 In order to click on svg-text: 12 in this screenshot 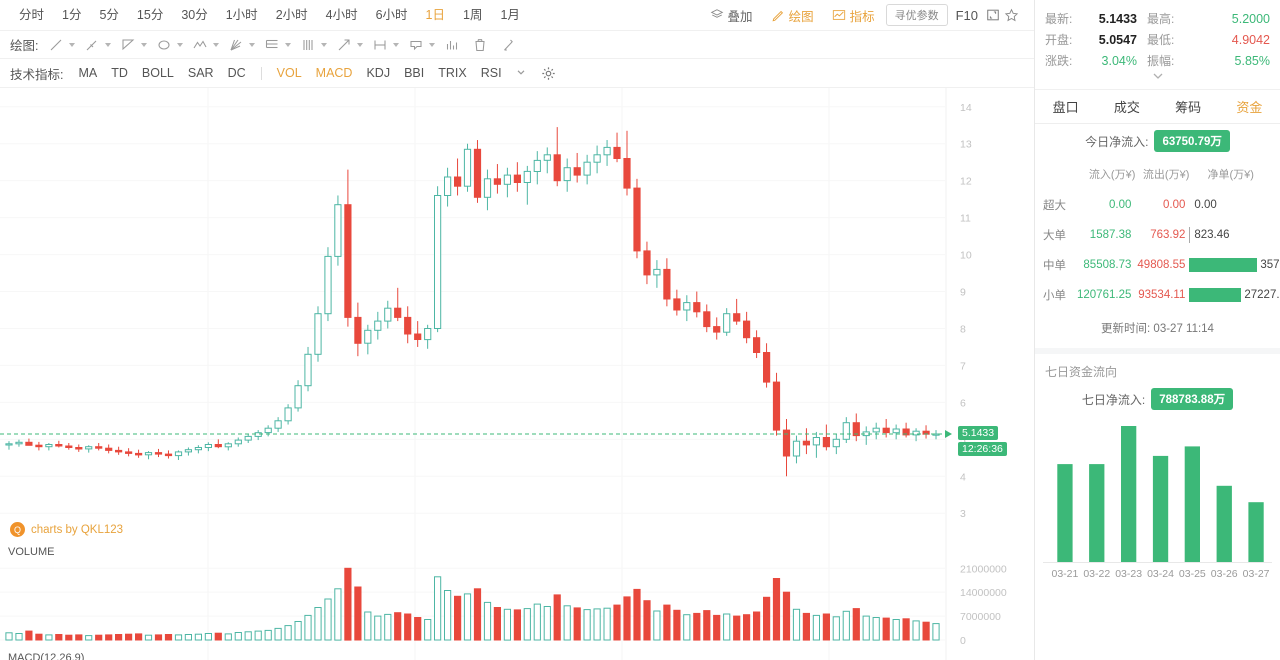, I will do `click(966, 182)`.